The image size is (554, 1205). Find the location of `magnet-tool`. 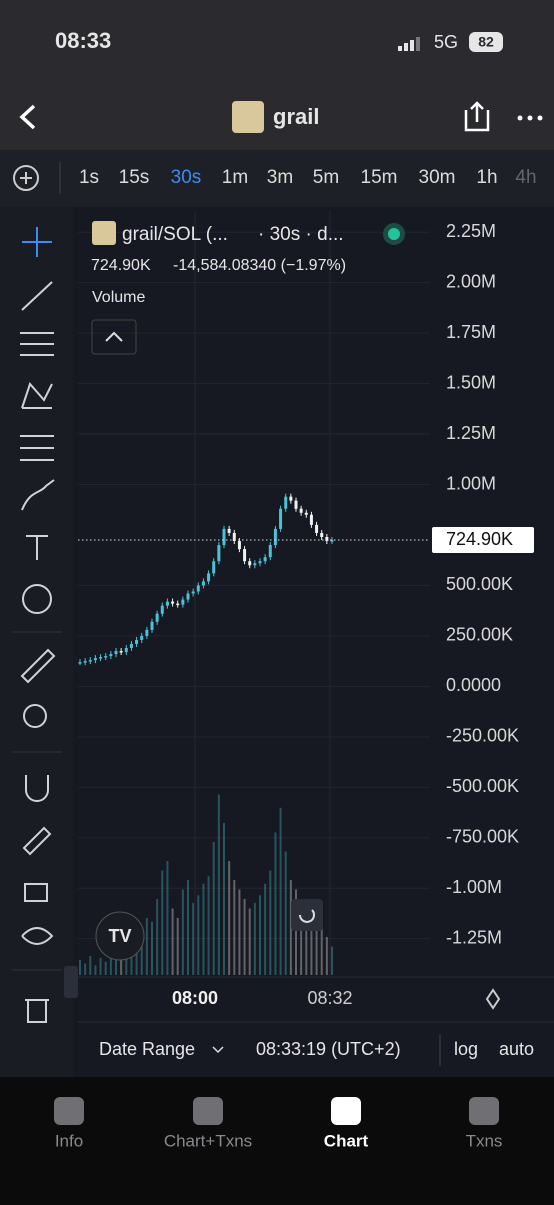

magnet-tool is located at coordinates (37, 788).